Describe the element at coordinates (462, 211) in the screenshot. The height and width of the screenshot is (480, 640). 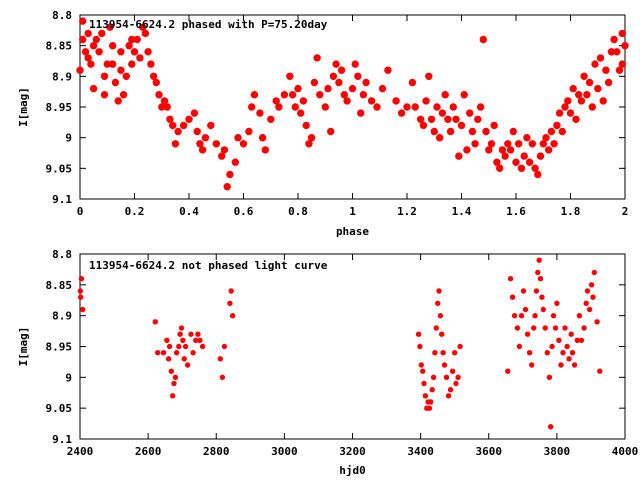
I see `x-tick-label: 1.4` at that location.